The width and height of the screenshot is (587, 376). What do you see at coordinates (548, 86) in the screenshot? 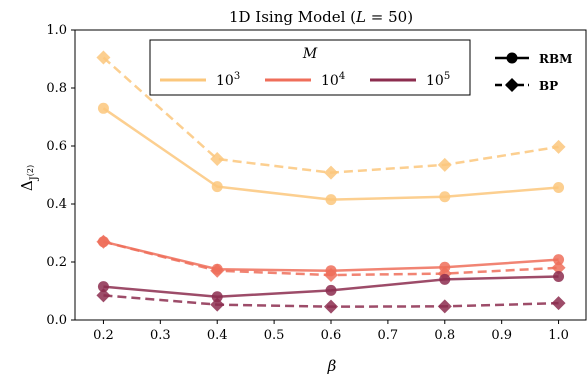
I see `legend-method-label-1: BP` at bounding box center [548, 86].